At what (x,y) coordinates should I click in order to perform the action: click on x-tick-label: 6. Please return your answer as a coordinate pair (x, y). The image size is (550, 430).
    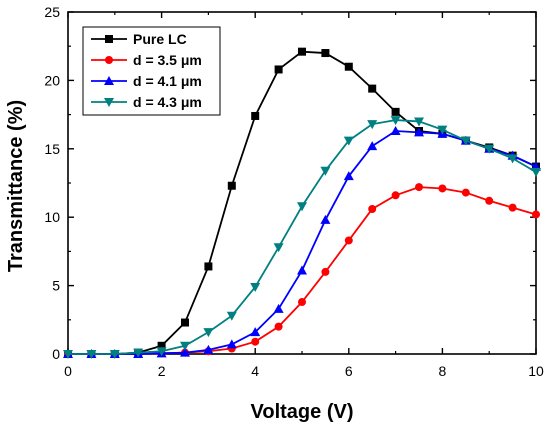
    Looking at the image, I should click on (349, 371).